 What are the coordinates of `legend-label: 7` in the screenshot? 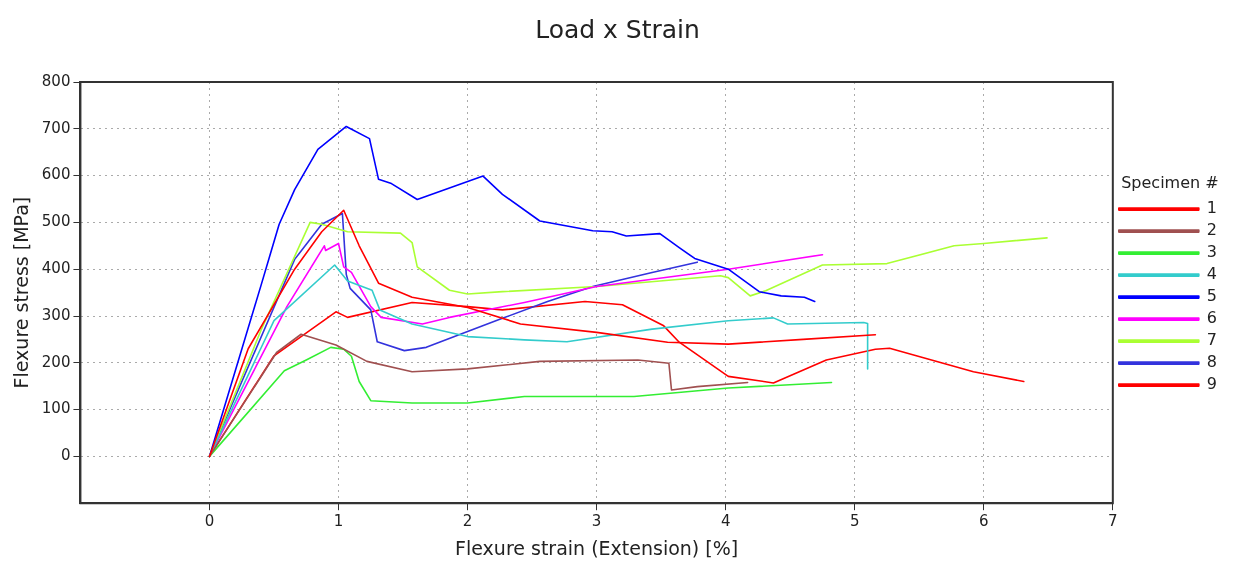 It's located at (1212, 340).